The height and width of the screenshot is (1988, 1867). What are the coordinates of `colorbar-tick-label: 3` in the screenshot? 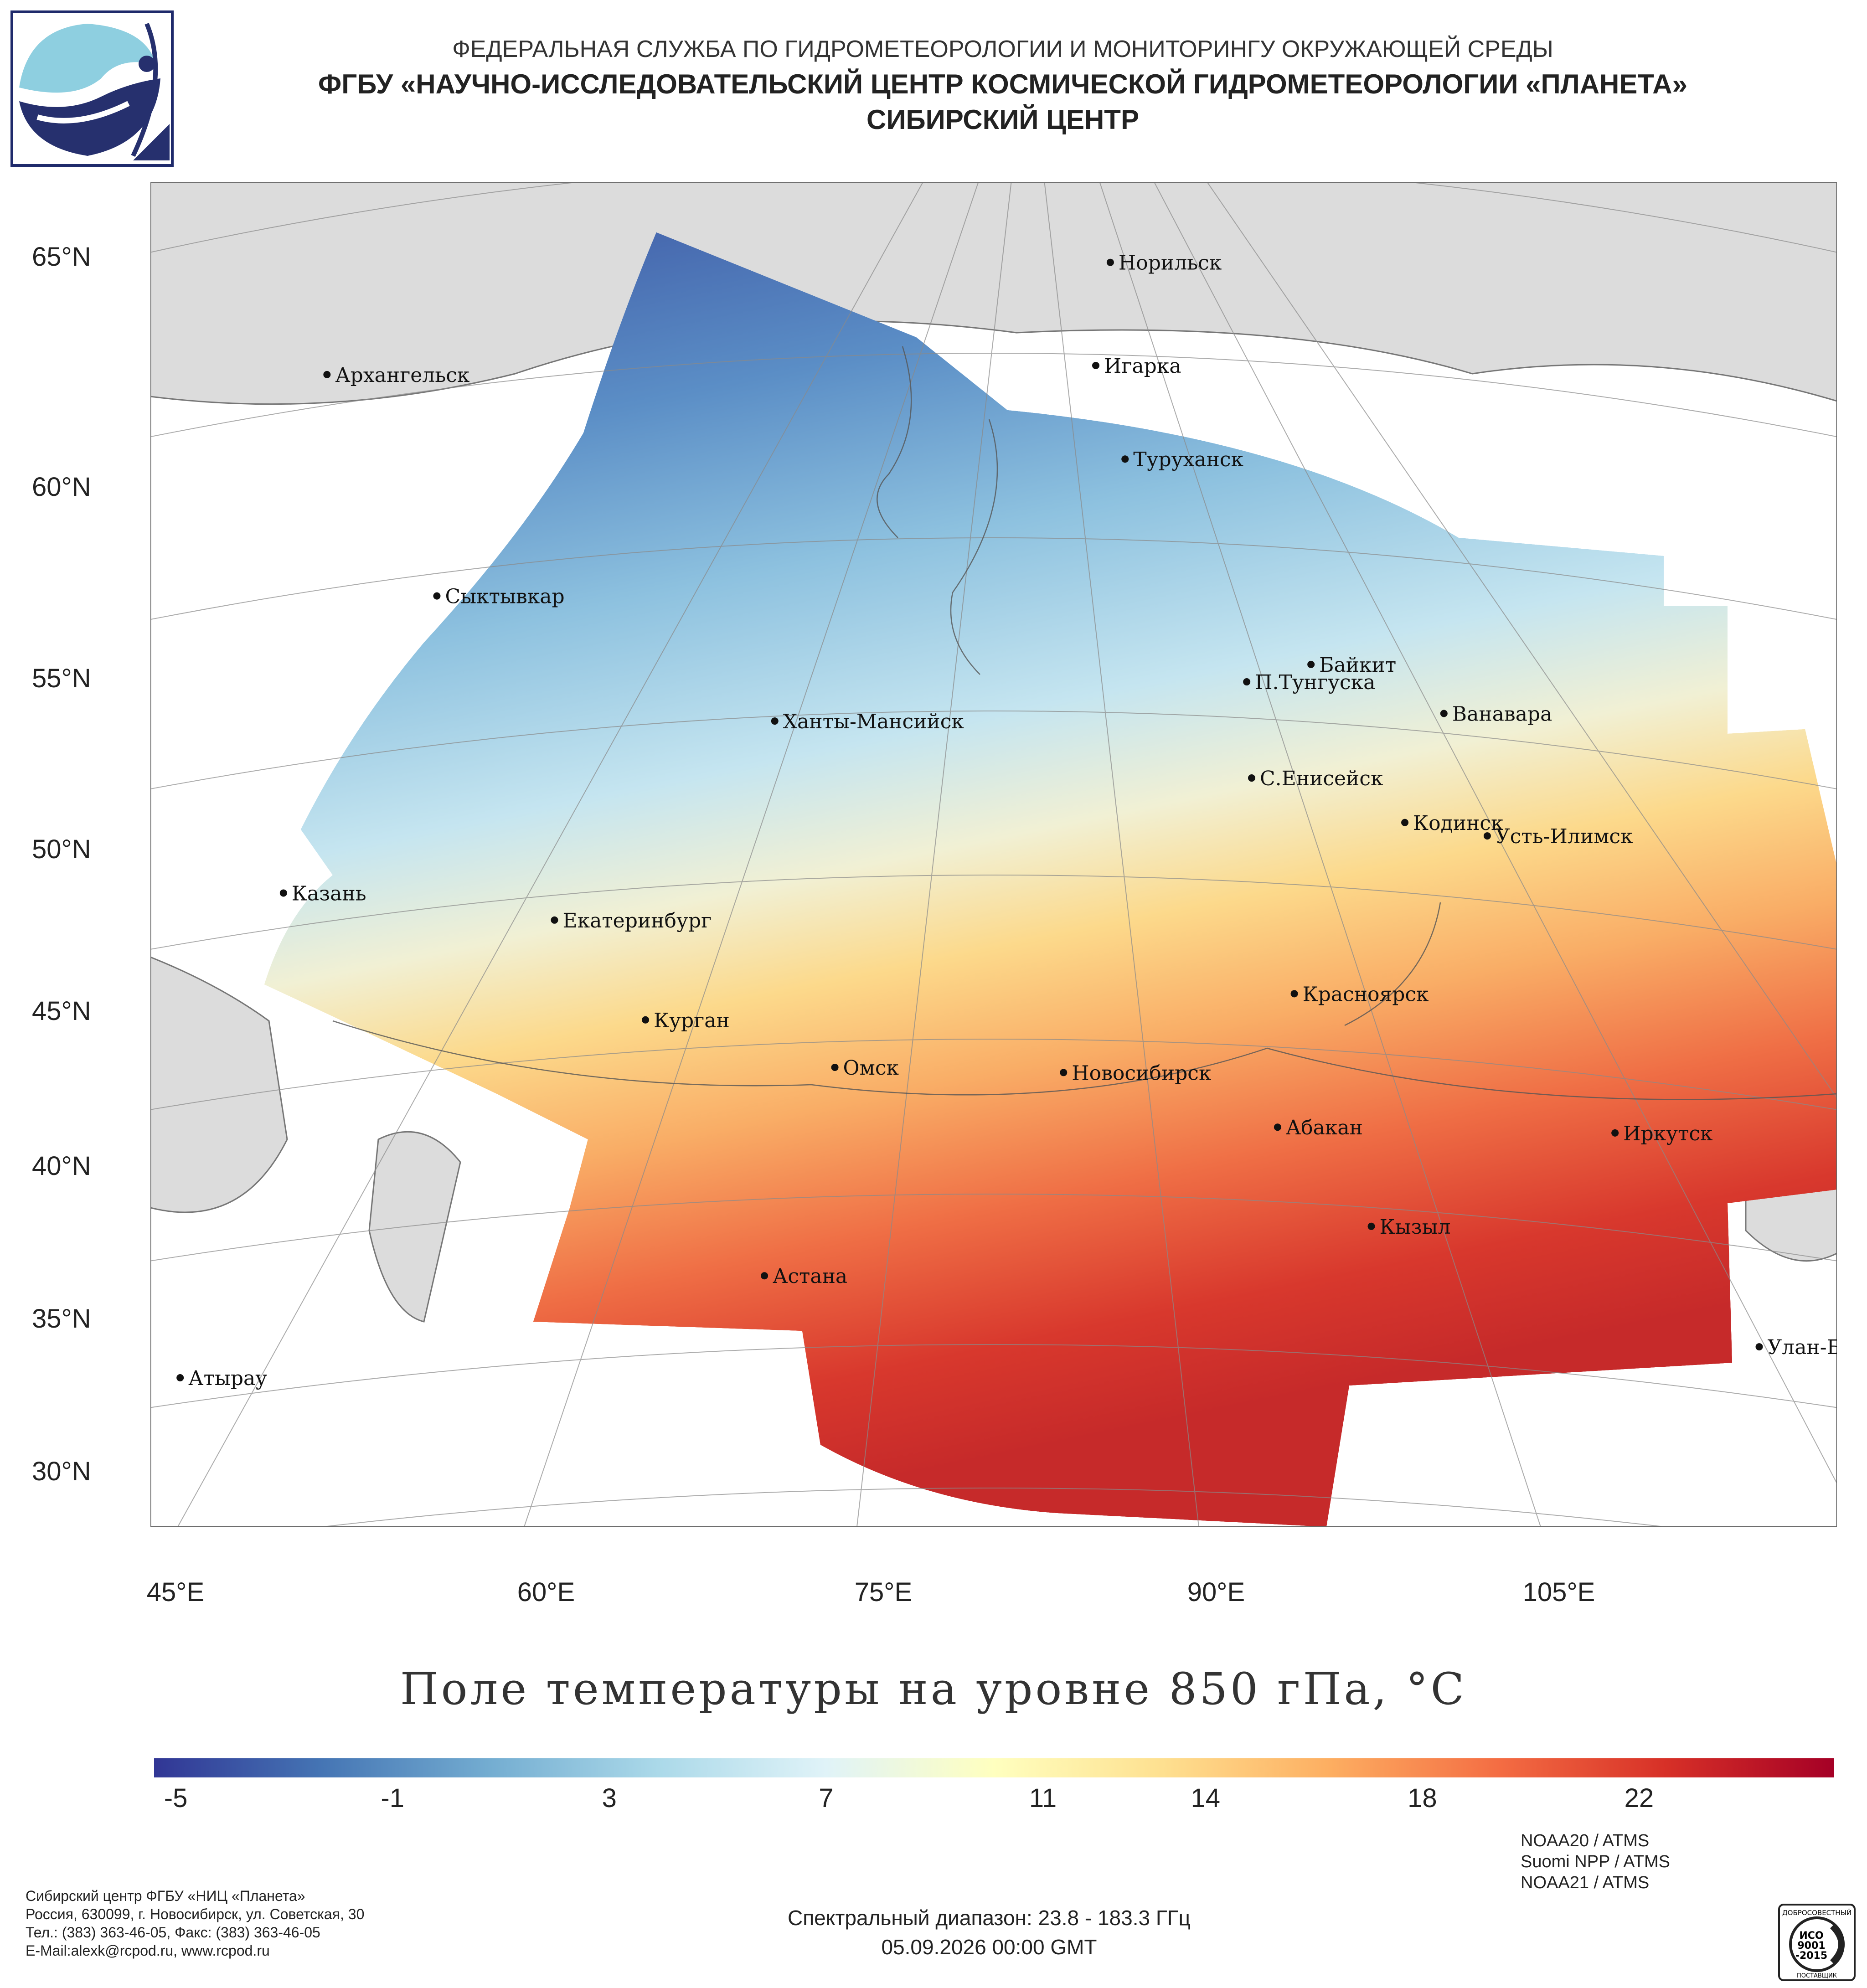 It's located at (609, 1798).